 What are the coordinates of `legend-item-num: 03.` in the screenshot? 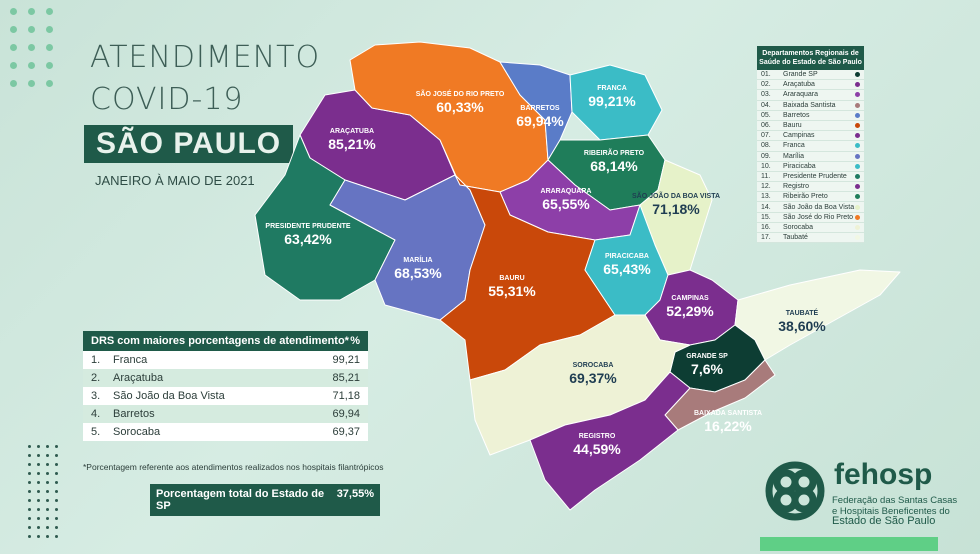 It's located at (766, 95).